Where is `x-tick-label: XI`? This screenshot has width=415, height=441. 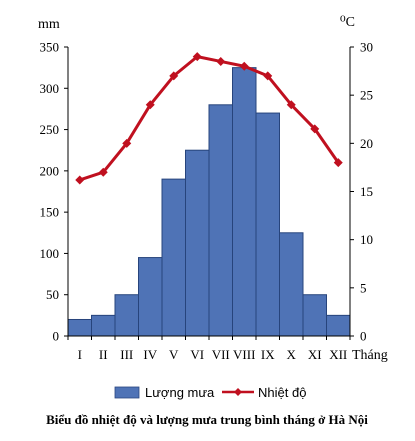
x-tick-label: XI is located at coordinates (315, 354).